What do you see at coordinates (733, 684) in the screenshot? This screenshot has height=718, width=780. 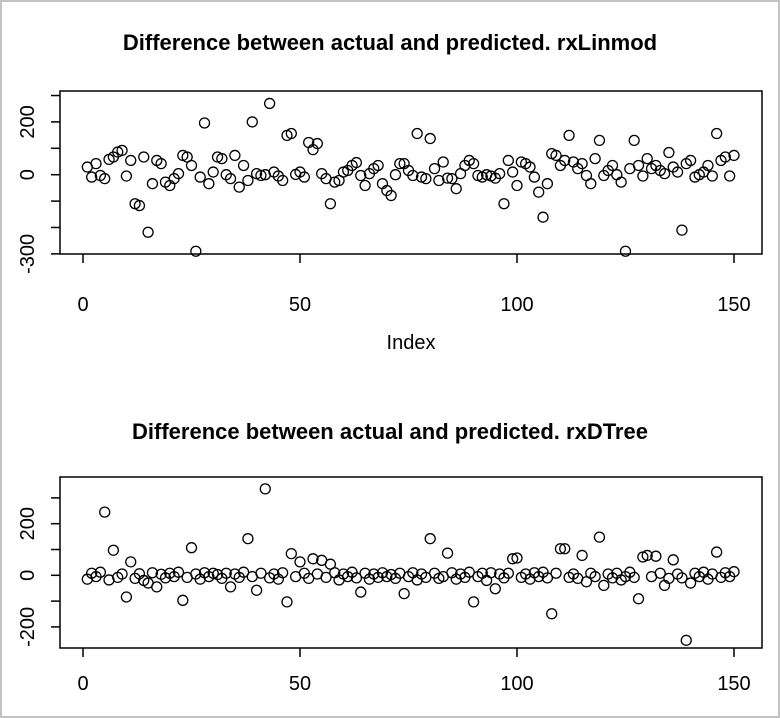 I see `x-tick-label: 150` at bounding box center [733, 684].